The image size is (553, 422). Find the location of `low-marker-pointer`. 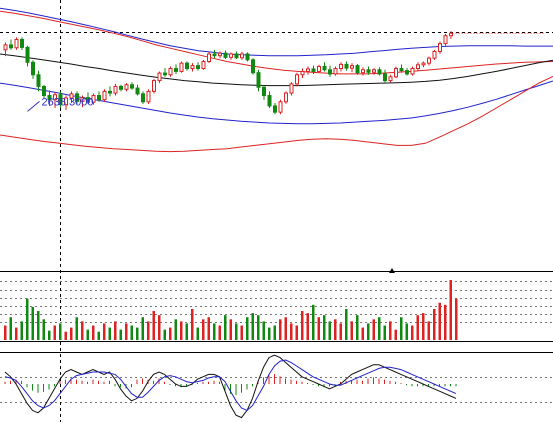

low-marker-pointer is located at coordinates (33, 106).